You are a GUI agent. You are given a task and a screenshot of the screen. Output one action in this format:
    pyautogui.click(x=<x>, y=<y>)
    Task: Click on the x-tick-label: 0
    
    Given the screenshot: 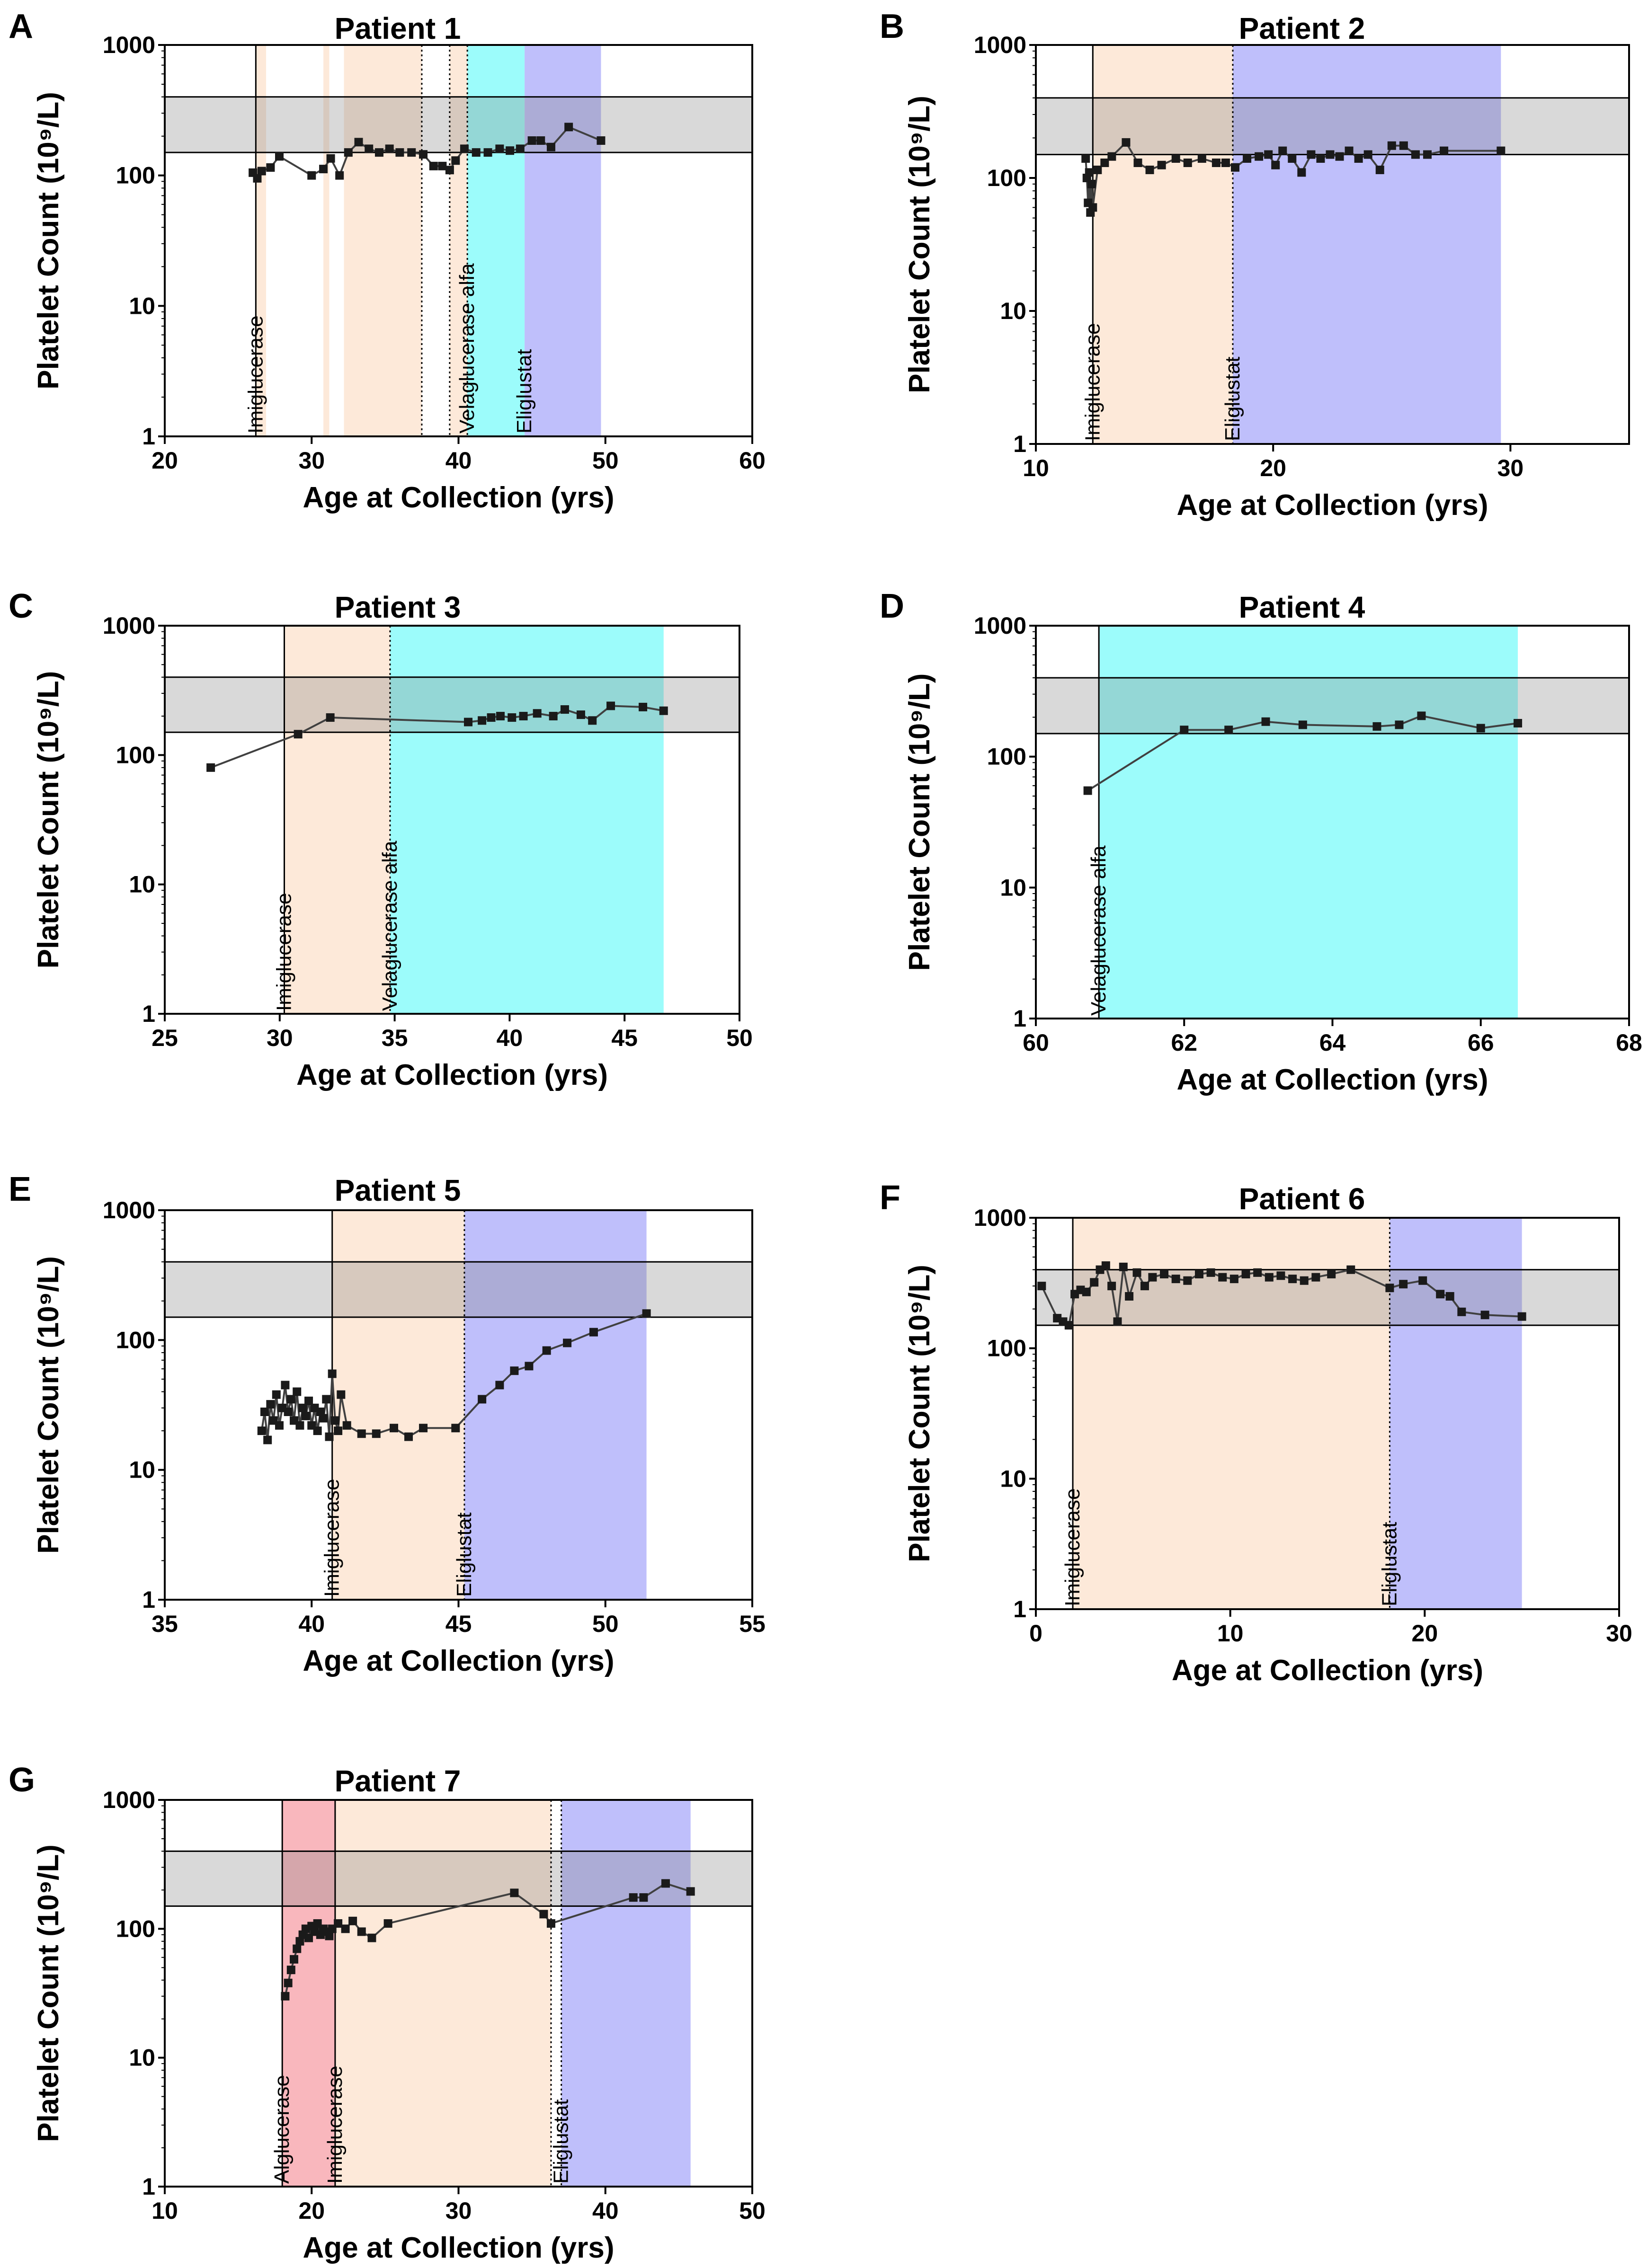 What is the action you would take?
    pyautogui.click(x=1035, y=1633)
    